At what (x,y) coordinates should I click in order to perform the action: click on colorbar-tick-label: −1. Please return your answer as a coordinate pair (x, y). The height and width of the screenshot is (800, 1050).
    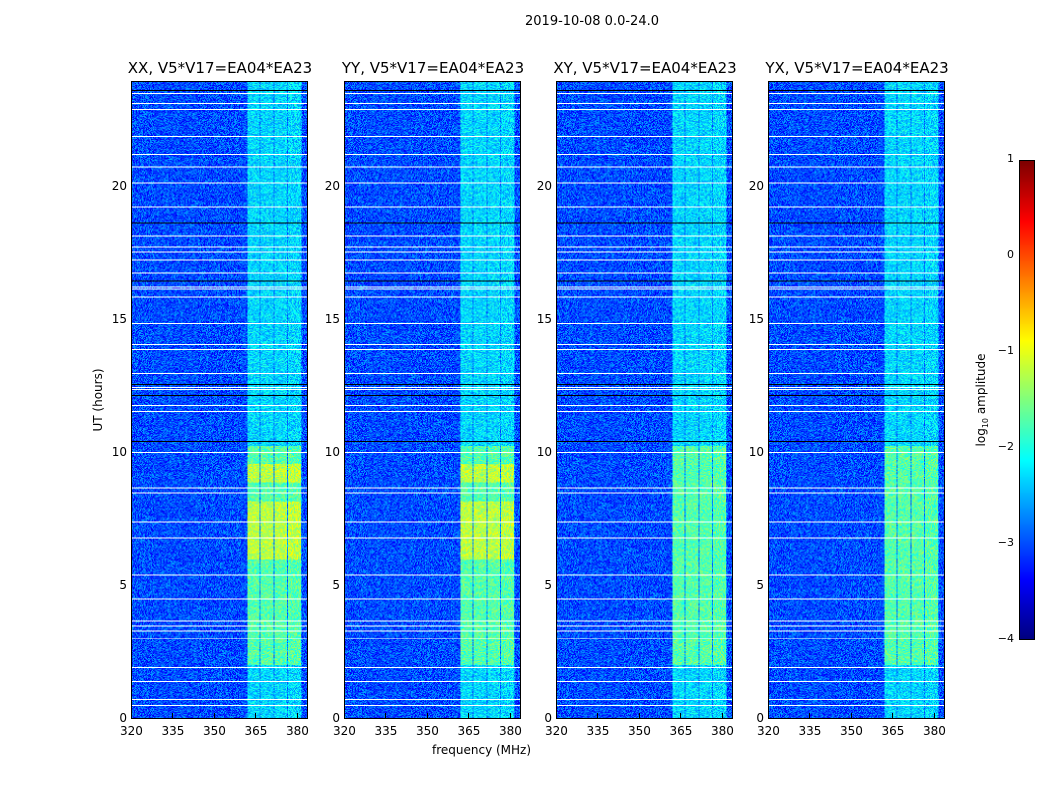
    Looking at the image, I should click on (1005, 350).